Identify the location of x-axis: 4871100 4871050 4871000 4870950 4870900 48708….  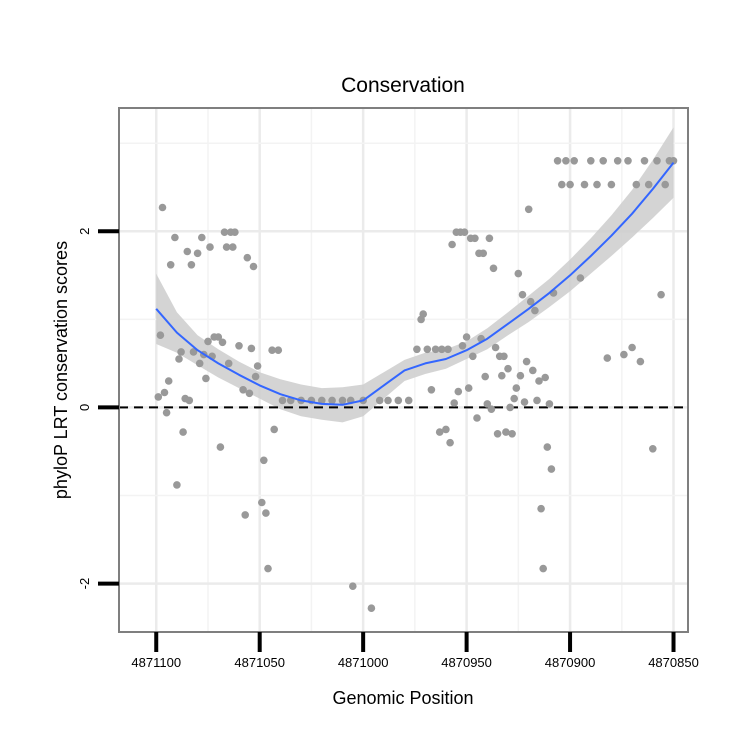
(415, 651).